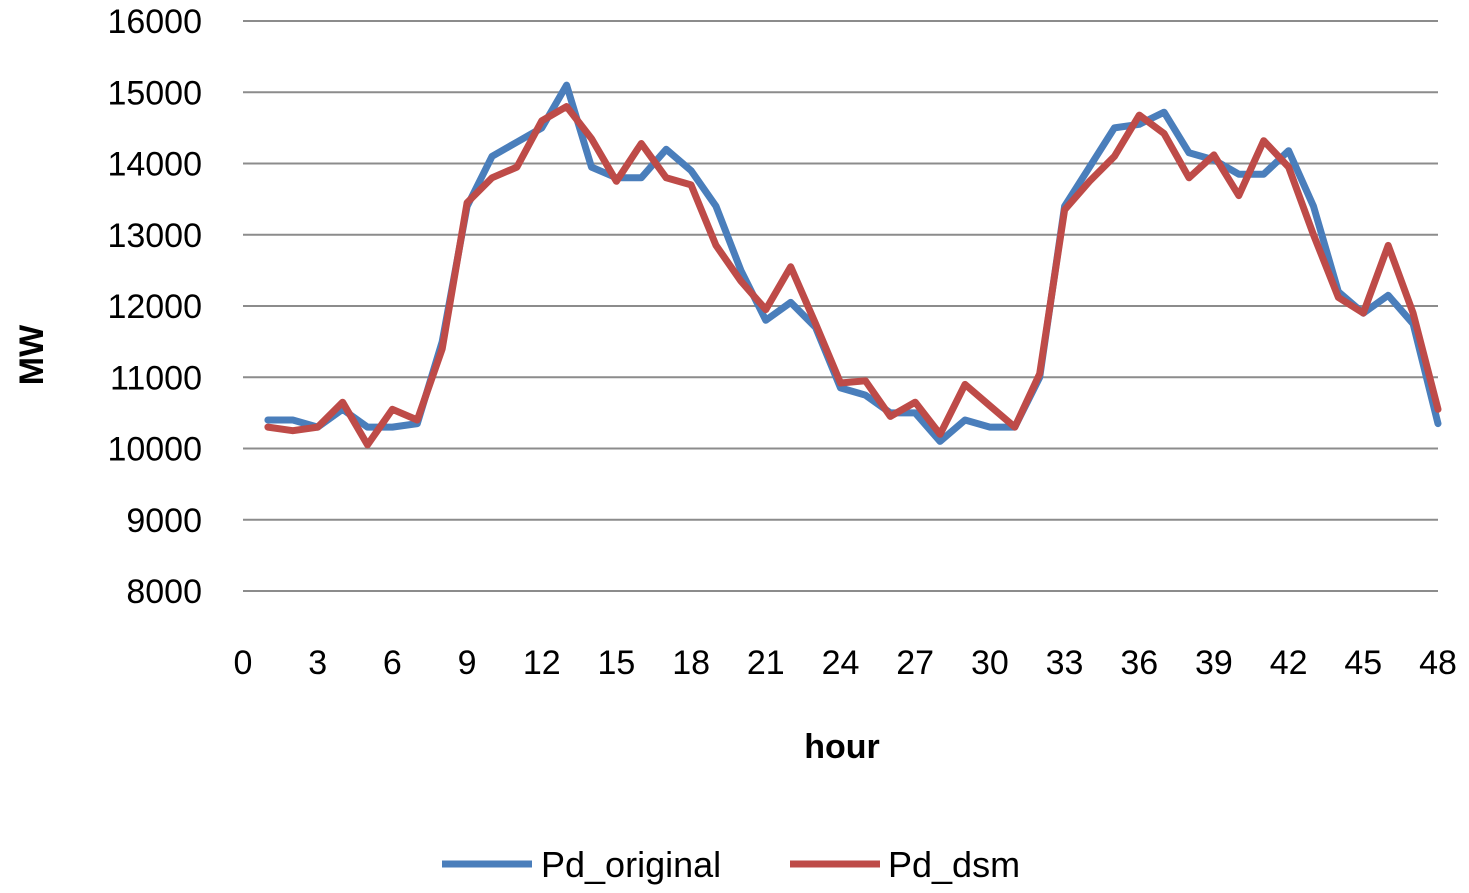 This screenshot has width=1469, height=893. I want to click on legend-label: Pd_dsm, so click(954, 864).